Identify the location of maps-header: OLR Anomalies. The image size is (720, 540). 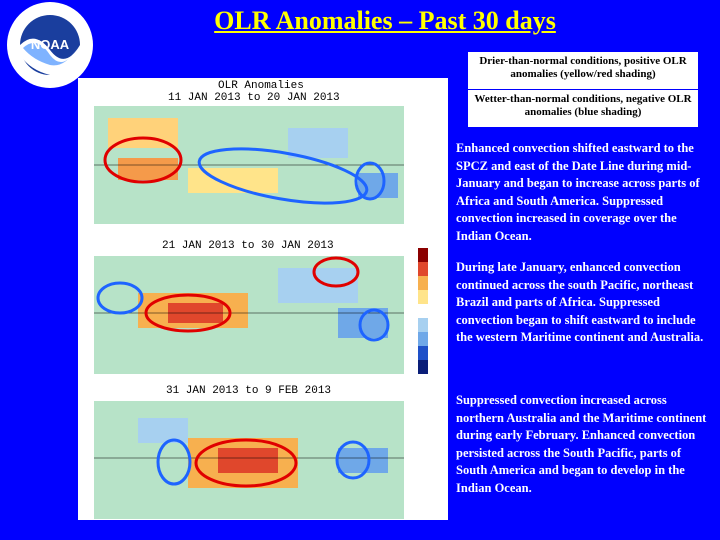
(261, 86).